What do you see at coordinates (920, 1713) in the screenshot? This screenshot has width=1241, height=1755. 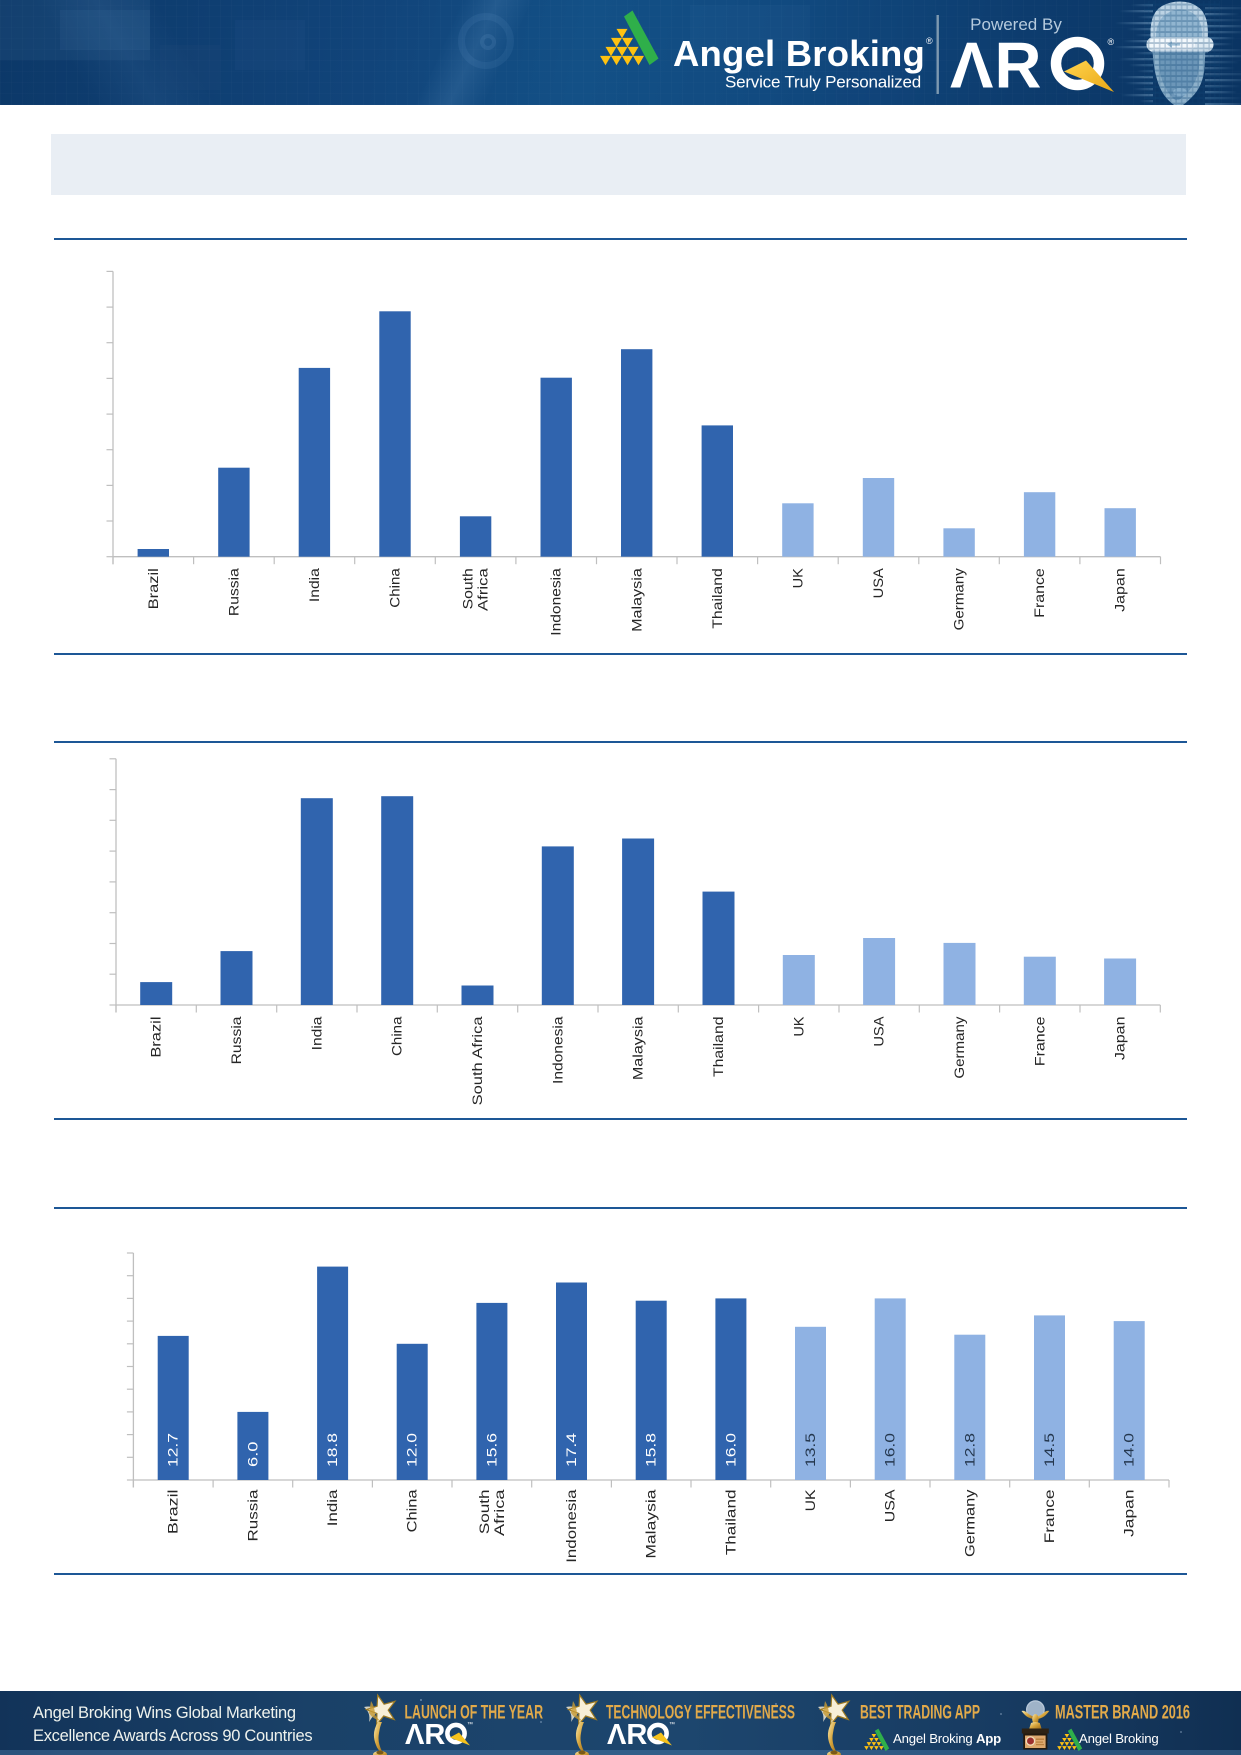 I see `svg-text: BEST TRADING APP` at bounding box center [920, 1713].